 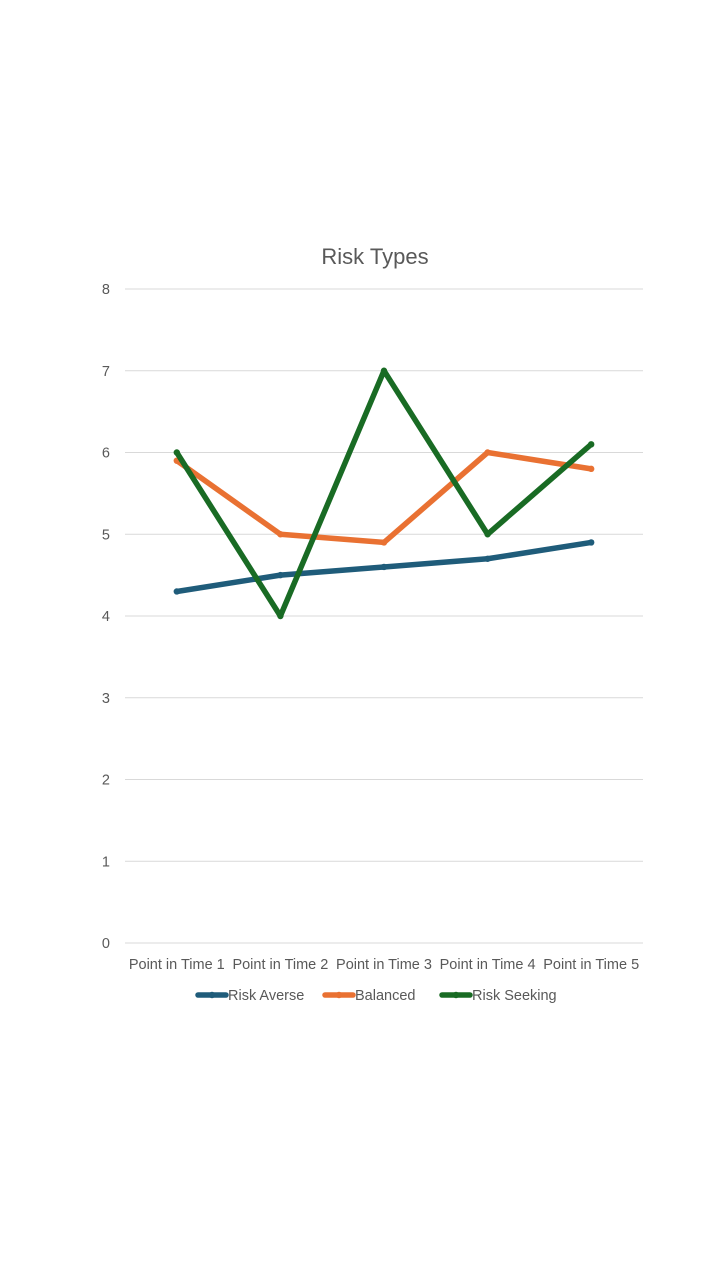 What do you see at coordinates (385, 996) in the screenshot?
I see `legend-label: Balanced` at bounding box center [385, 996].